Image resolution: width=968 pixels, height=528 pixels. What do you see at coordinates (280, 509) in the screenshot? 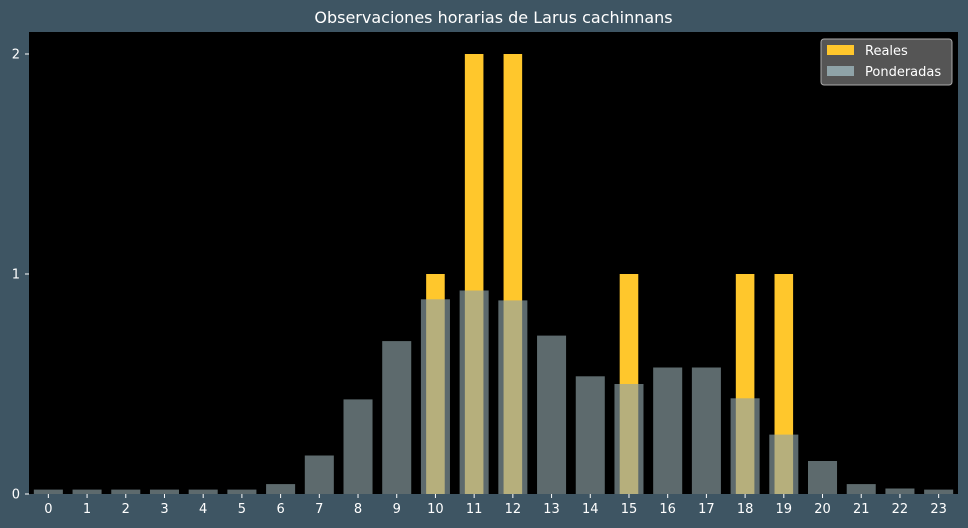
I see `x-tick-label-6: 6` at bounding box center [280, 509].